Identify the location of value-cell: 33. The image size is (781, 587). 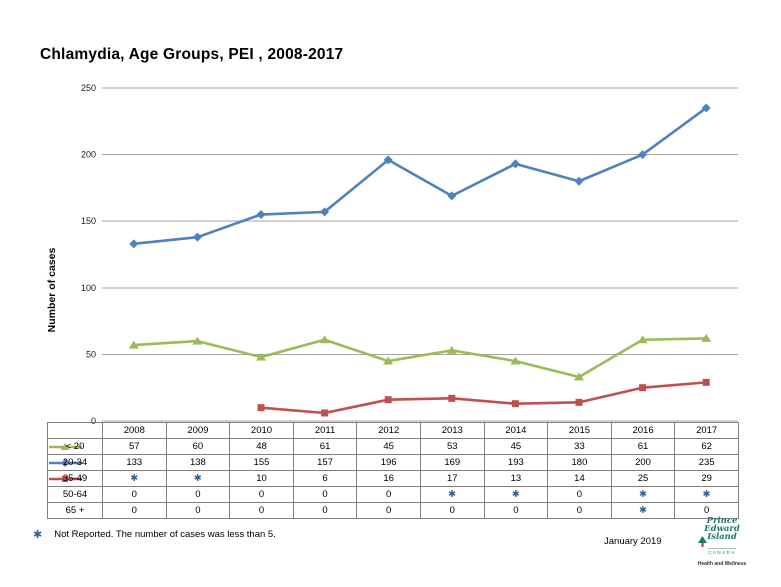
(579, 446).